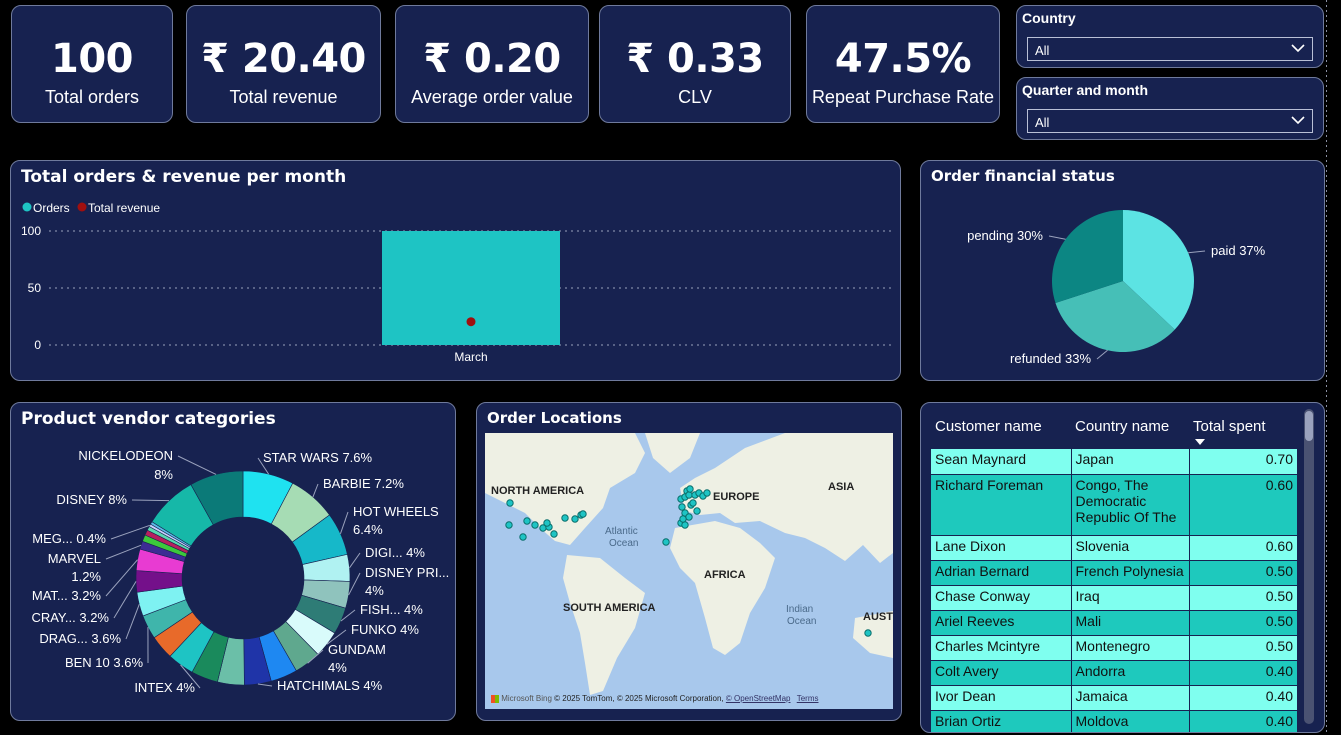 The height and width of the screenshot is (735, 1341). I want to click on table-scrollbar-thumb, so click(1309, 426).